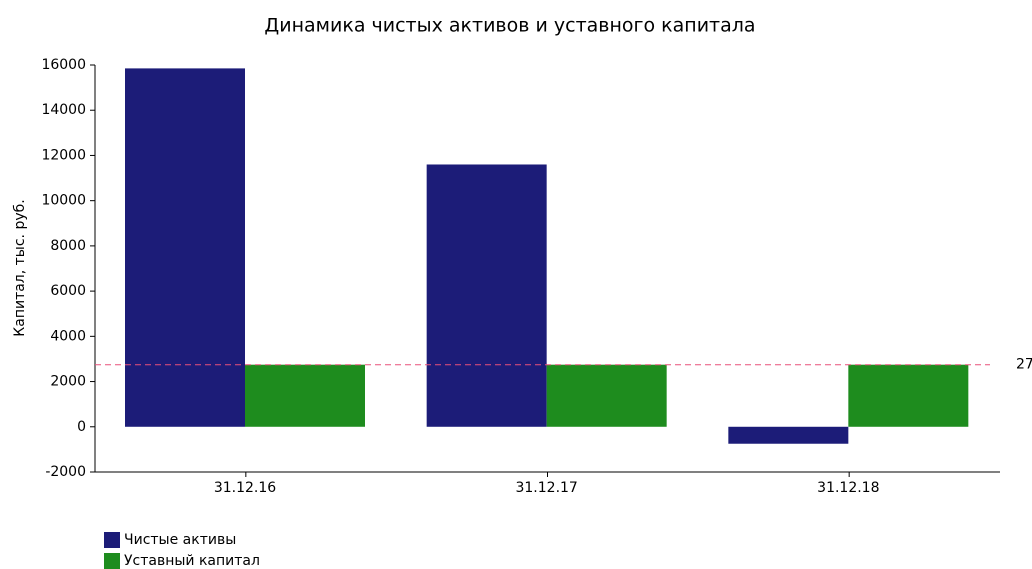 This screenshot has width=1032, height=569. I want to click on legend-label: Чистые активы, so click(180, 540).